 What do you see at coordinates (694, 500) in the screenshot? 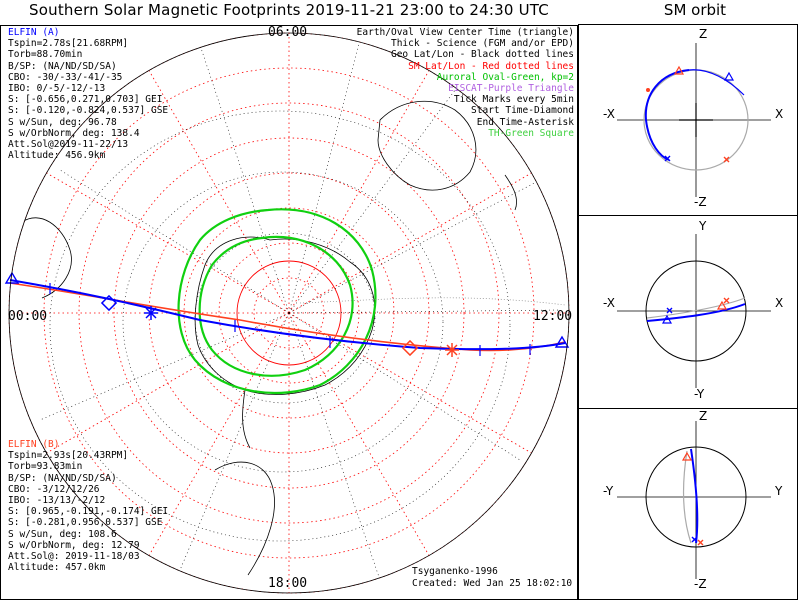
I see `orbit-plot-yz` at bounding box center [694, 500].